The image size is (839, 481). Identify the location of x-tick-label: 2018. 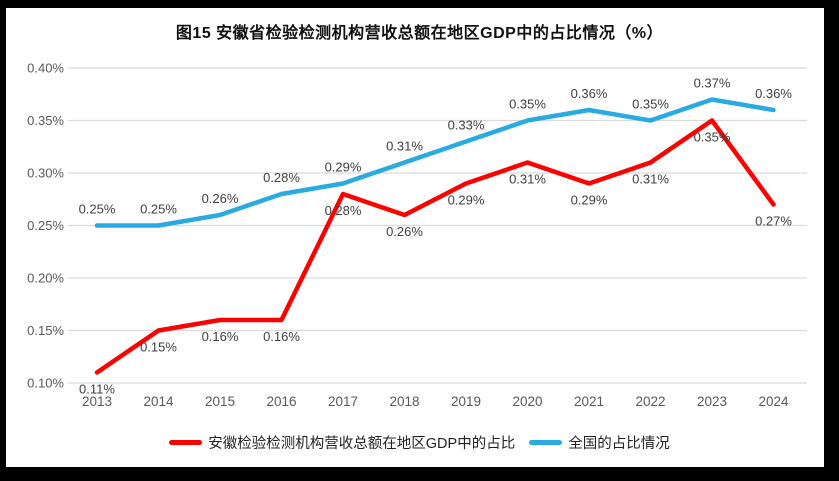
(404, 401).